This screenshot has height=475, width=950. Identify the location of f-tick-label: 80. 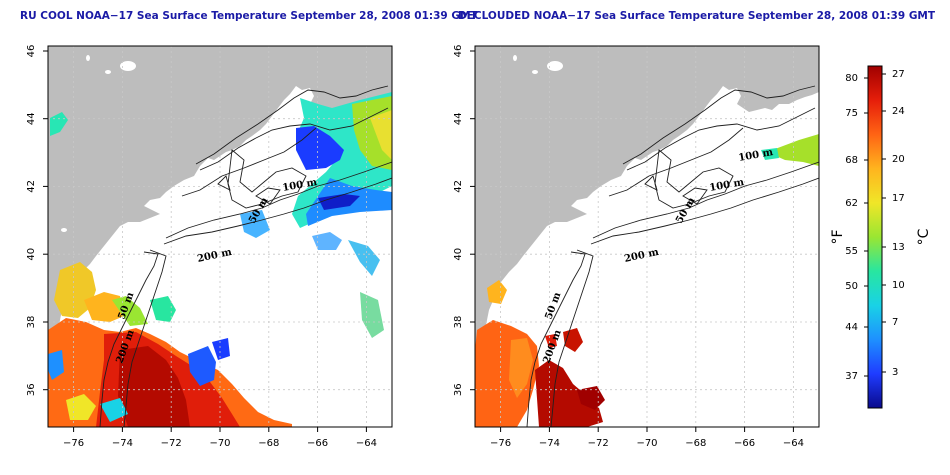
(851, 78).